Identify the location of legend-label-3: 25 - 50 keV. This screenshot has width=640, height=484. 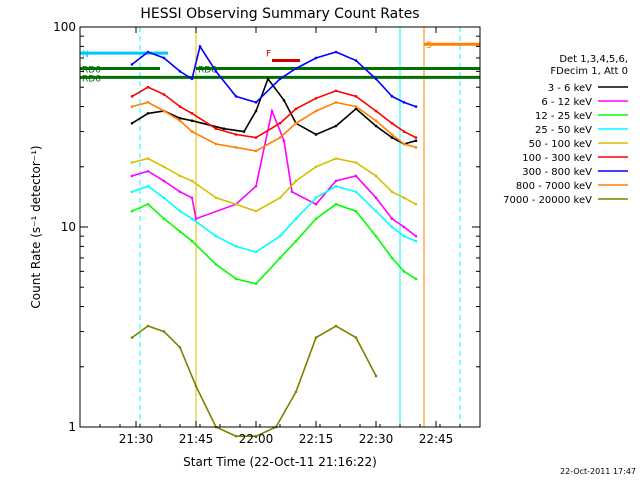
(563, 130).